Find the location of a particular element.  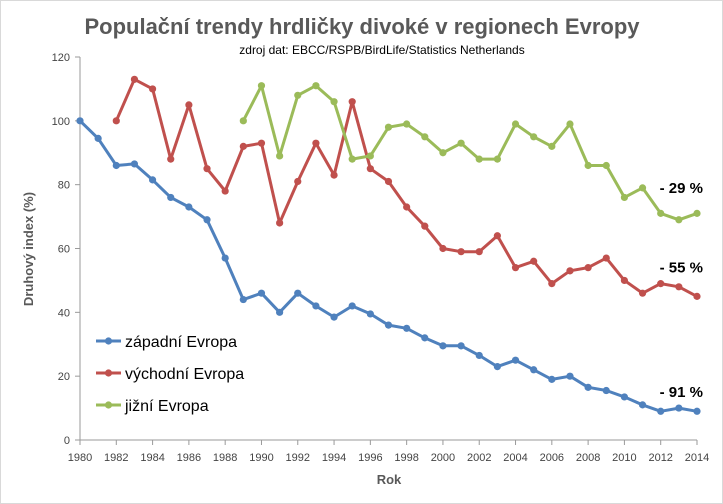

annotations: - 29 % - 55 % - 91 % is located at coordinates (681, 290).